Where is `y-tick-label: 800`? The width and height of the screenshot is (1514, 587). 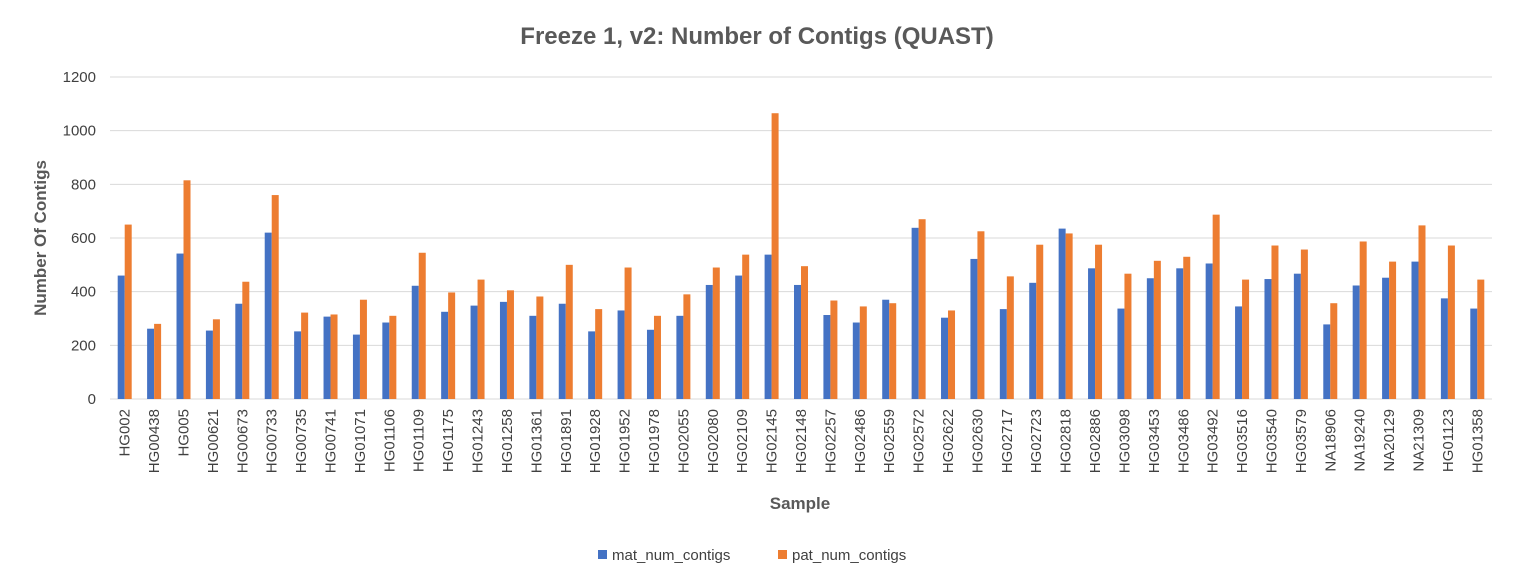
y-tick-label: 800 is located at coordinates (83, 184).